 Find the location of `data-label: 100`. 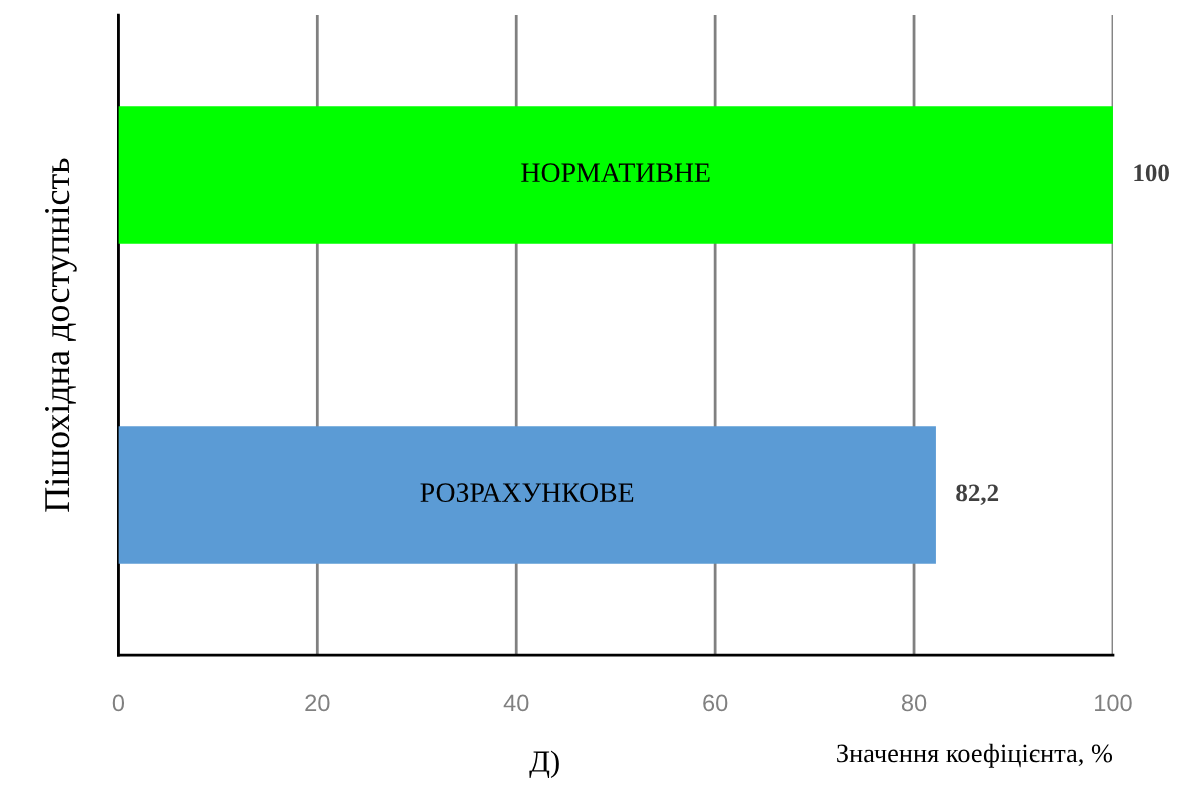

data-label: 100 is located at coordinates (1151, 173).